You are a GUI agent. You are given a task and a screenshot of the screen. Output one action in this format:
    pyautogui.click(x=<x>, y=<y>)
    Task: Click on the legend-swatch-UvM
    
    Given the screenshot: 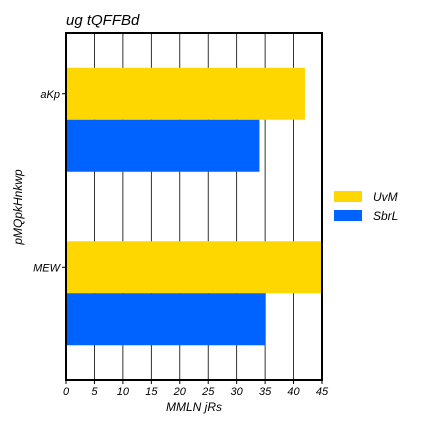 What is the action you would take?
    pyautogui.click(x=348, y=196)
    